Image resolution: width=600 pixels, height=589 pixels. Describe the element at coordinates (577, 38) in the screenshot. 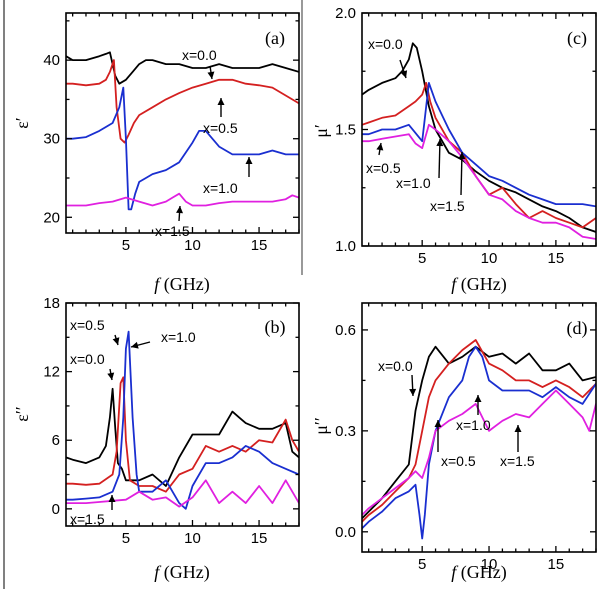

I see `panel-letter: (c)` at that location.